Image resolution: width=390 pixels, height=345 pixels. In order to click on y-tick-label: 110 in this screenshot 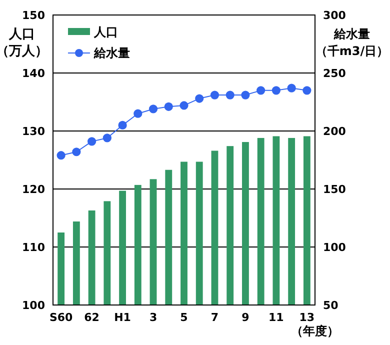, I will do `click(34, 247)`.